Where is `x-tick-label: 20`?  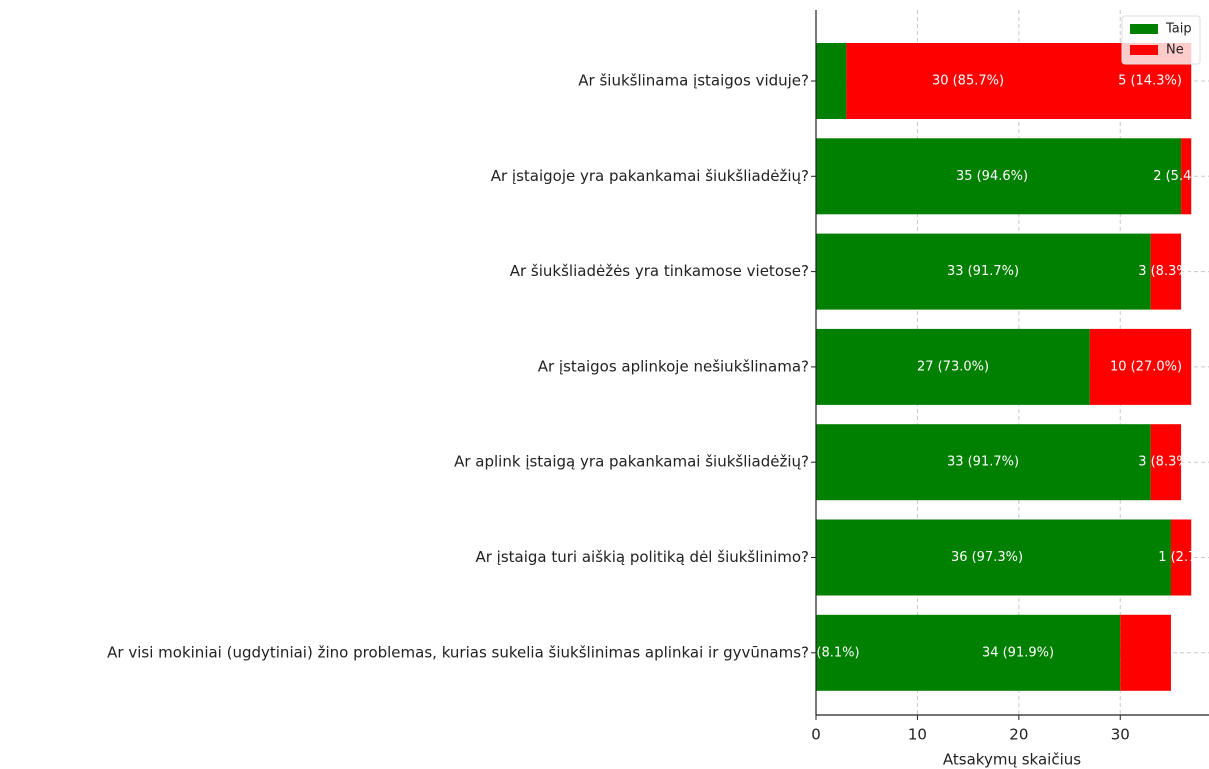 x-tick-label: 20 is located at coordinates (1018, 735).